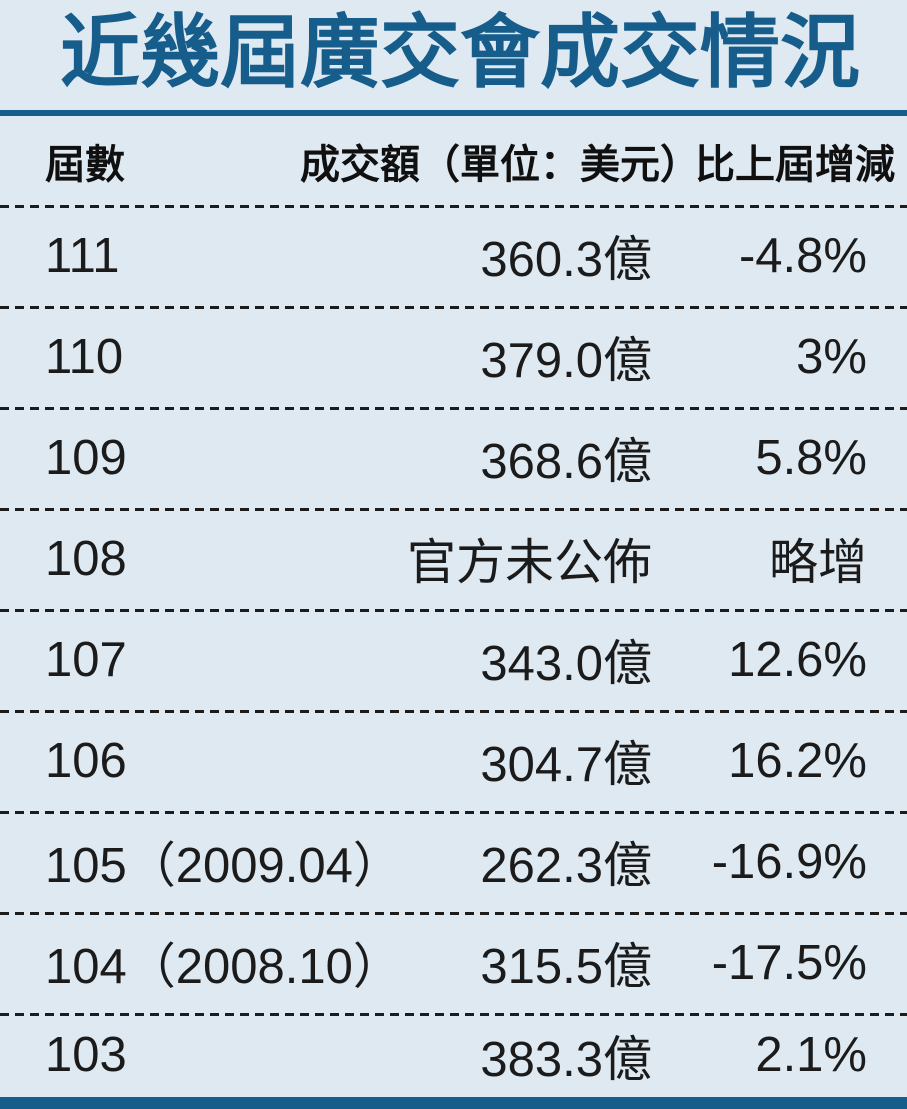  I want to click on table-row: 106 304.7億 16.2%, so click(453, 760).